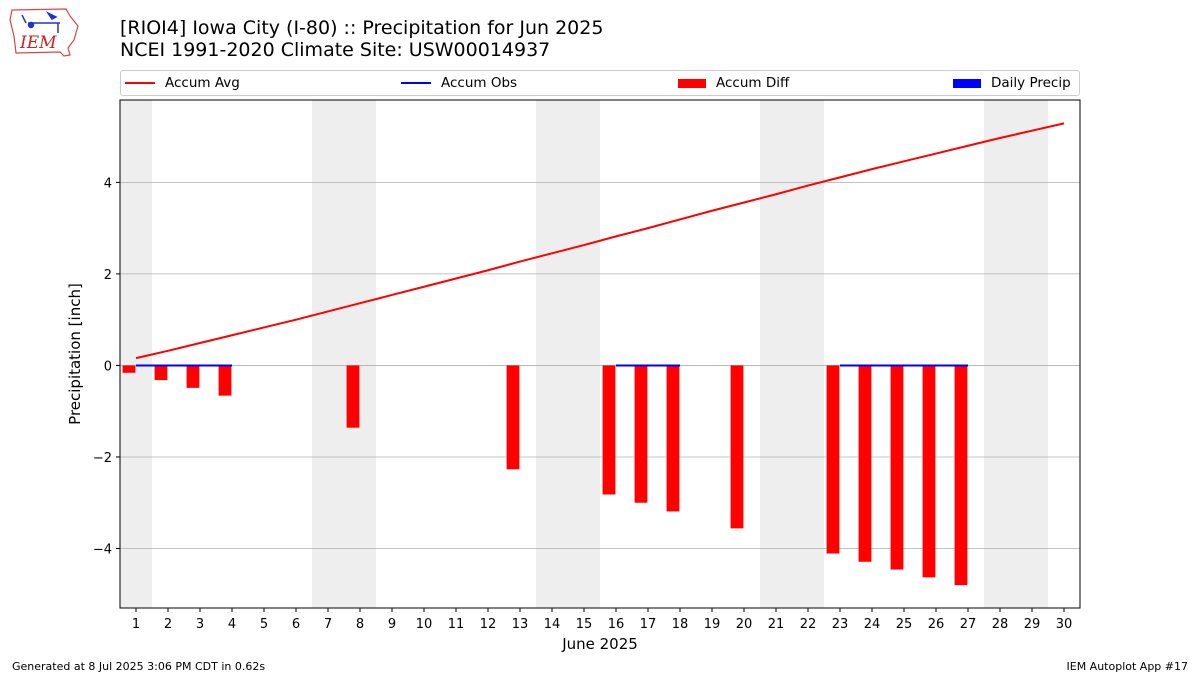 Image resolution: width=1200 pixels, height=675 pixels. Describe the element at coordinates (360, 624) in the screenshot. I see `x-tick-label: 8` at that location.